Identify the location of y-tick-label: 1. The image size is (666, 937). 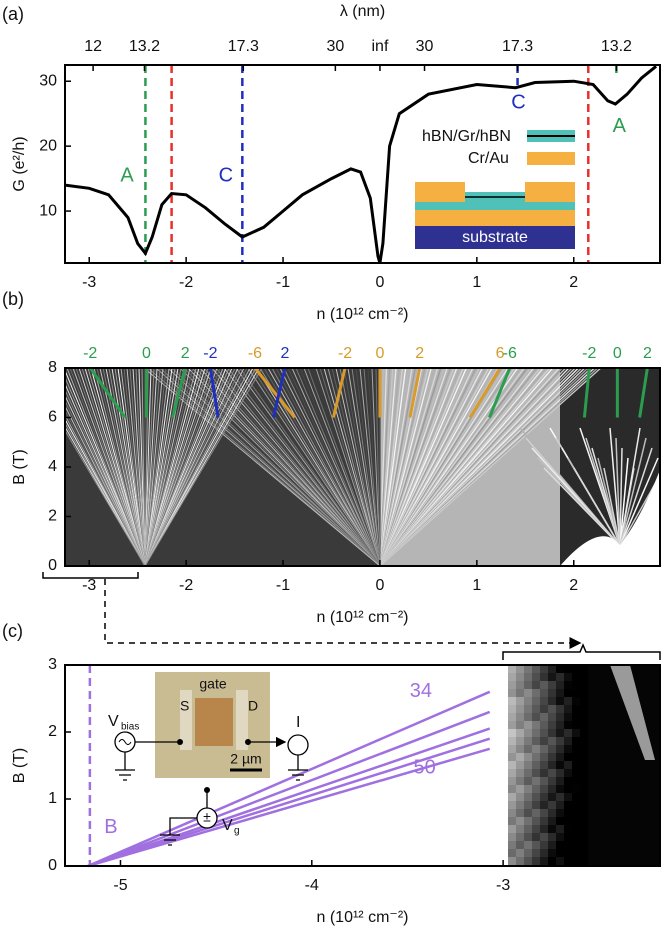
(52, 798).